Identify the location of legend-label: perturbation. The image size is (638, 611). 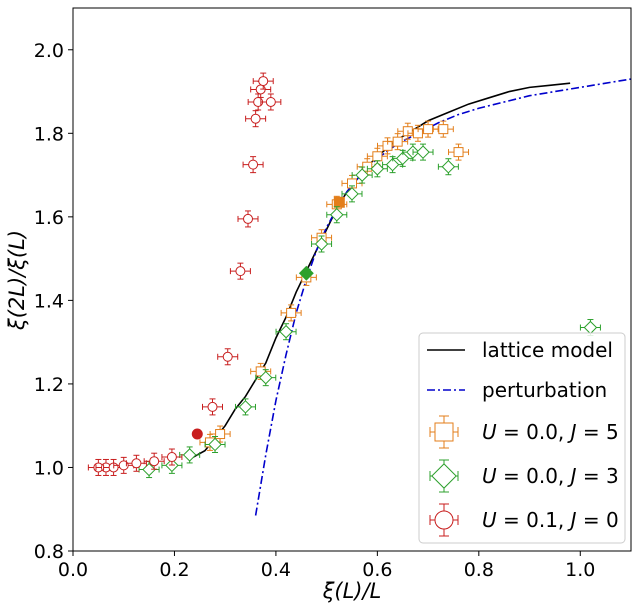
(544, 390).